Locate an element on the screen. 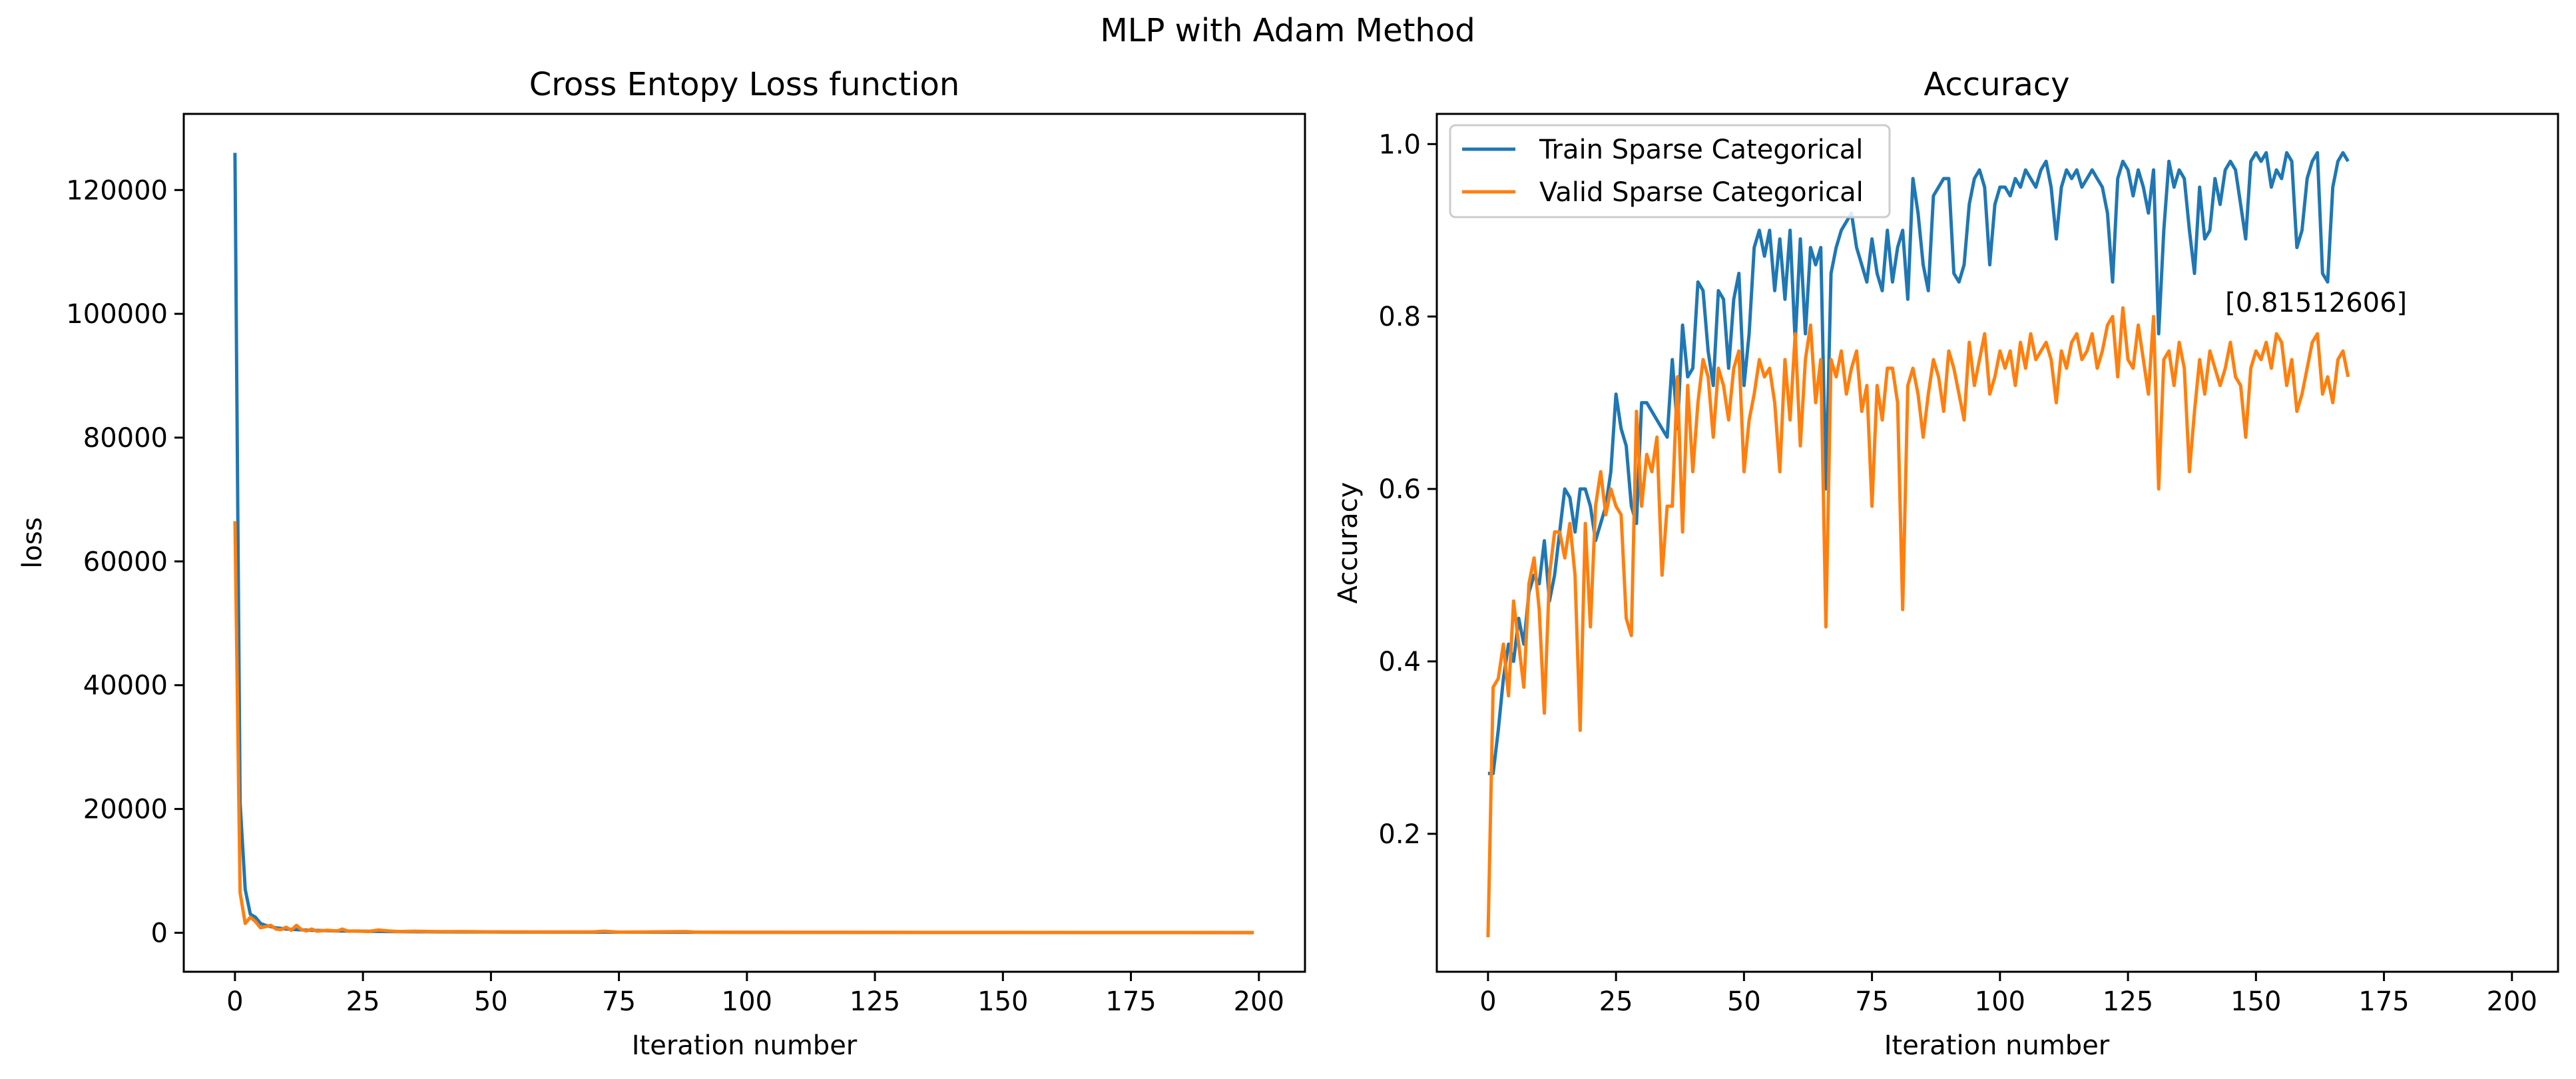 This screenshot has width=2576, height=1079. loss-y-tick-label: 80000 is located at coordinates (126, 438).